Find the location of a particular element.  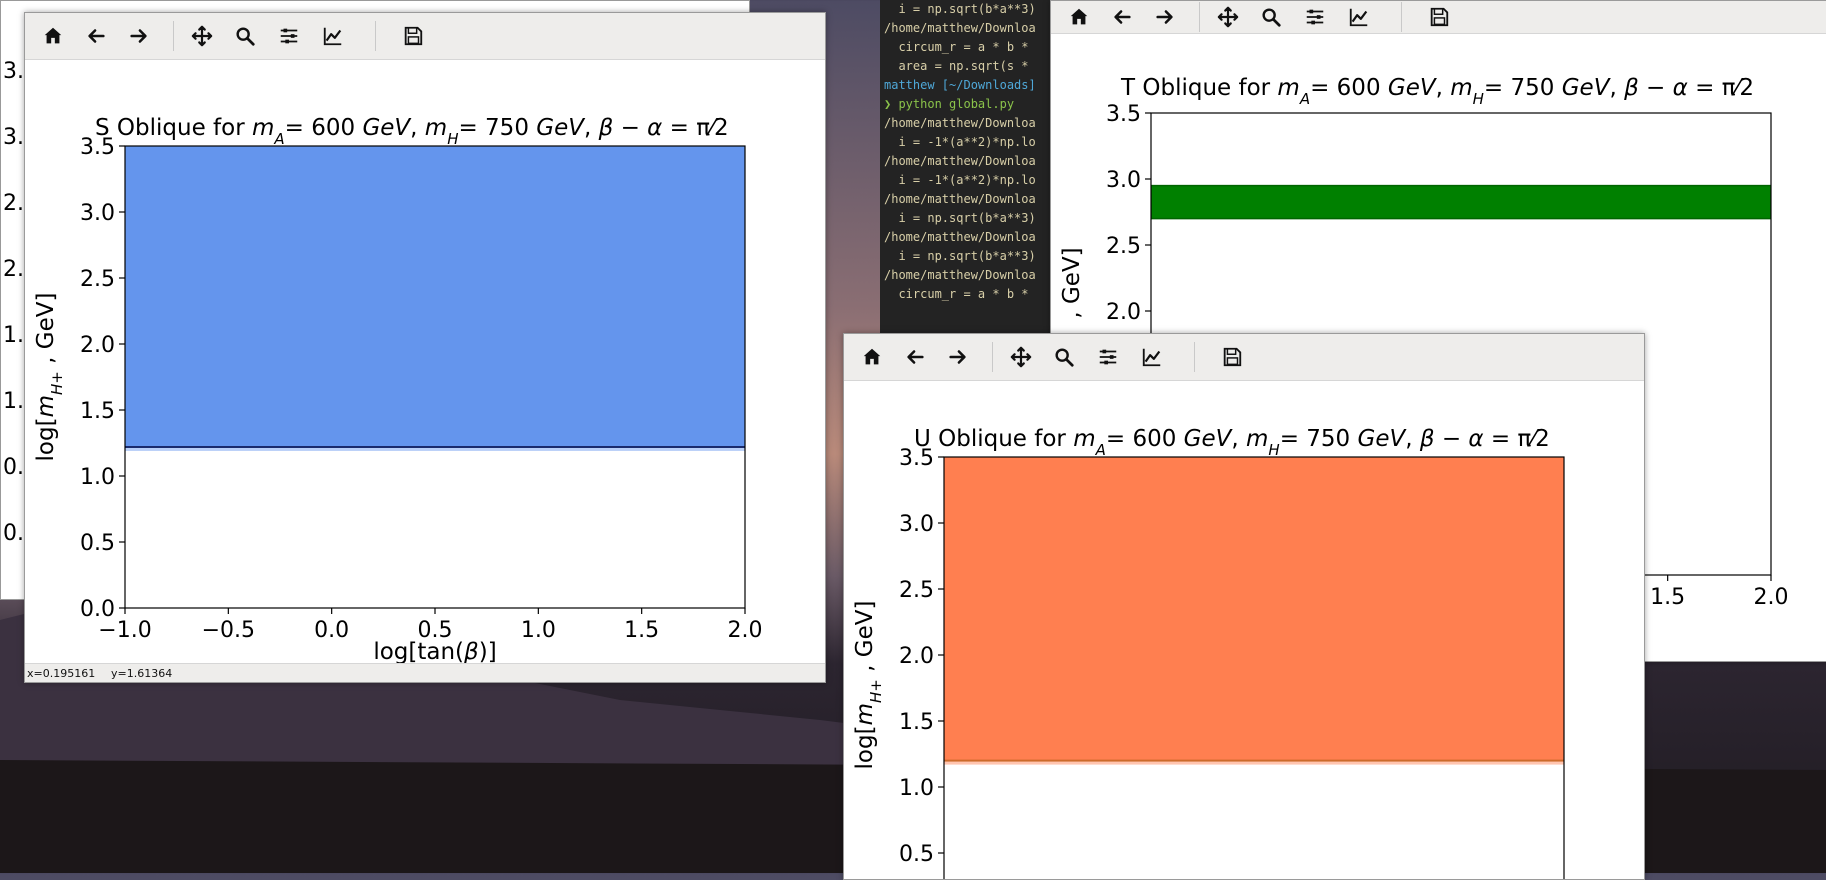

band-outline is located at coordinates (1461, 202).